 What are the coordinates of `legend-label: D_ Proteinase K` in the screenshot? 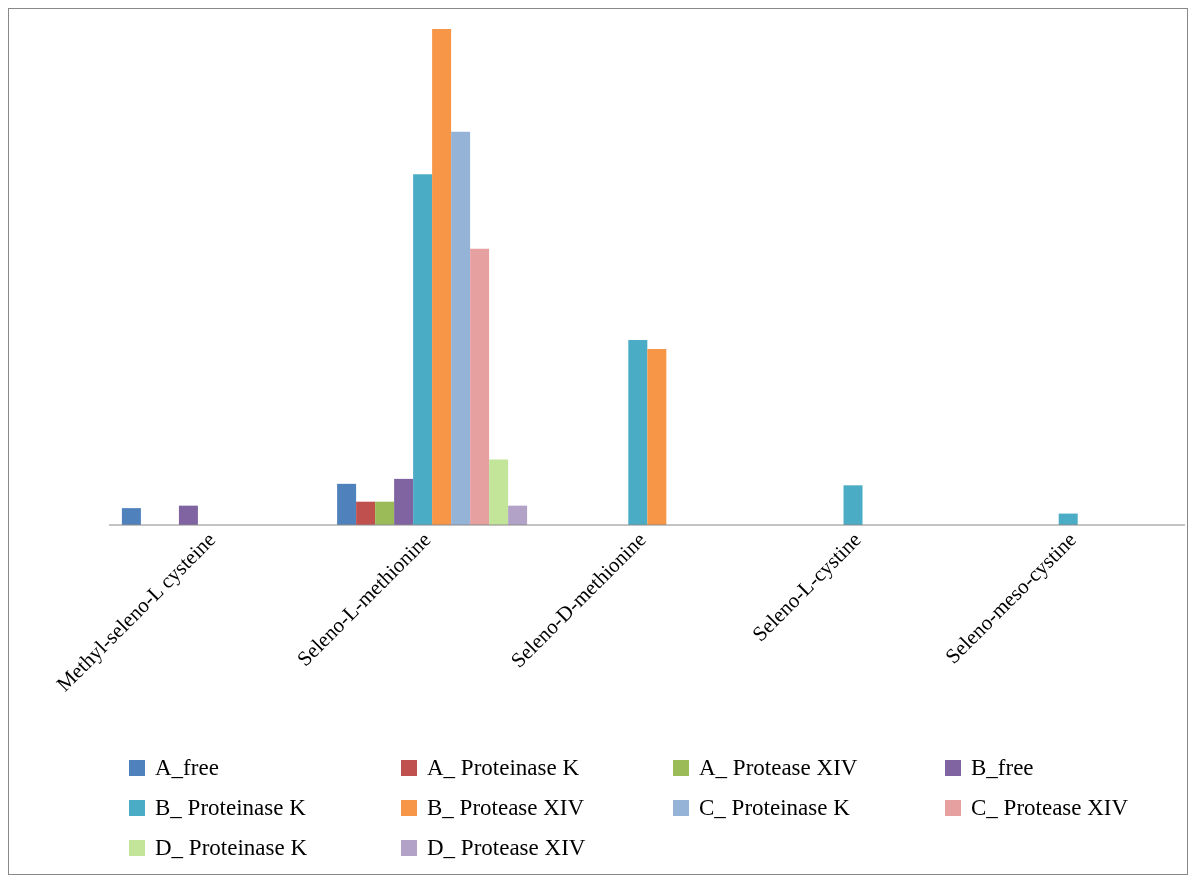 It's located at (231, 848).